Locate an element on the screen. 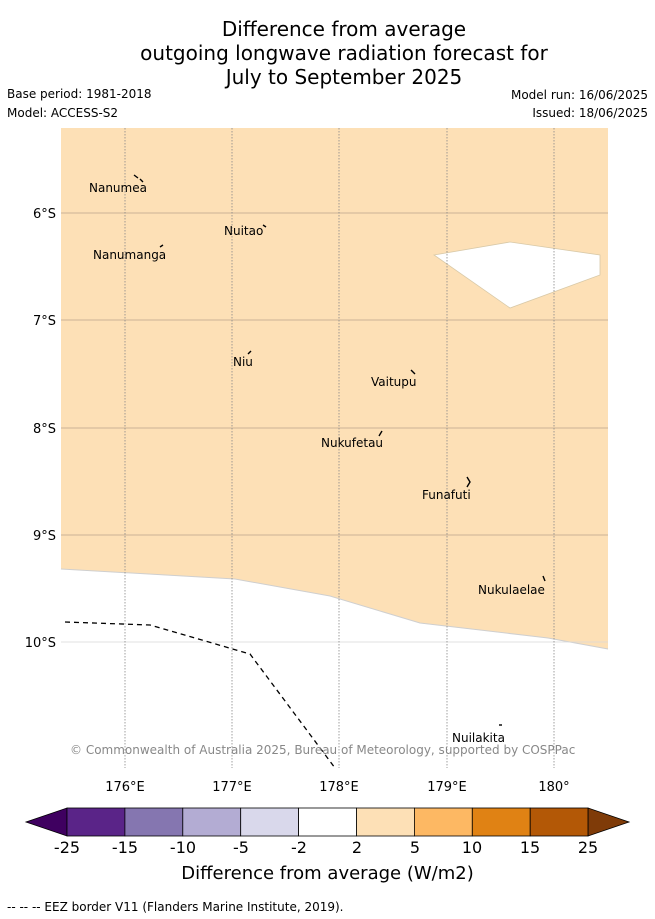  place-label-nanumea: Nanumea is located at coordinates (118, 188).